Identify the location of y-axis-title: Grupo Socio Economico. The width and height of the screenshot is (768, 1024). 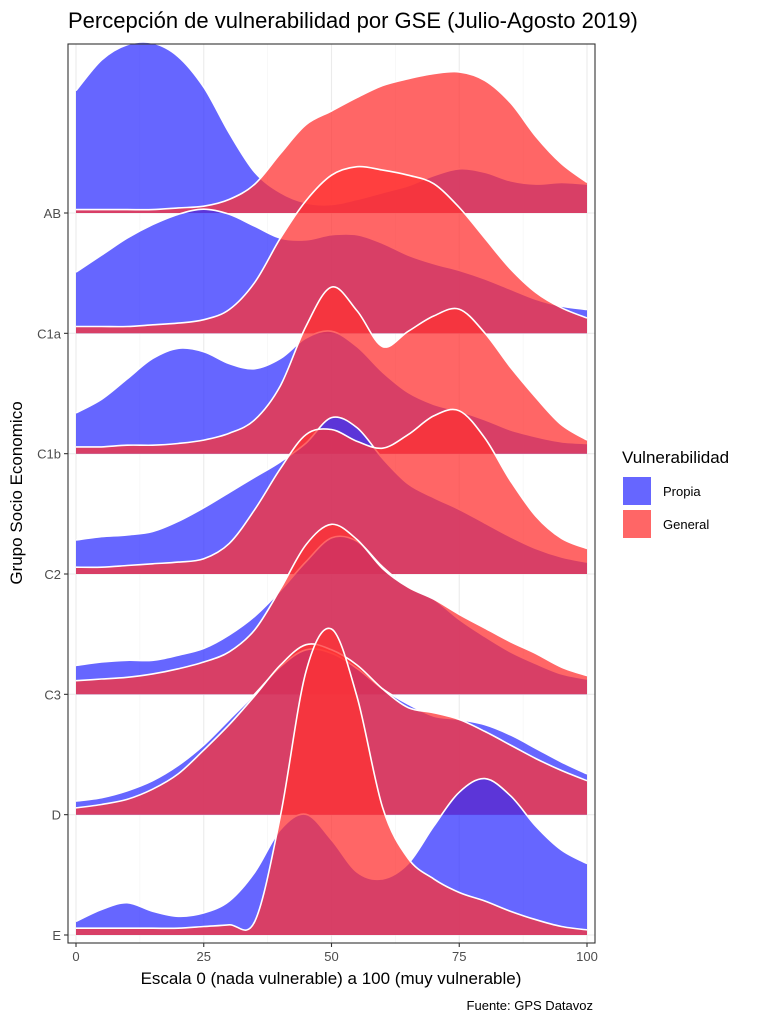
(16, 492).